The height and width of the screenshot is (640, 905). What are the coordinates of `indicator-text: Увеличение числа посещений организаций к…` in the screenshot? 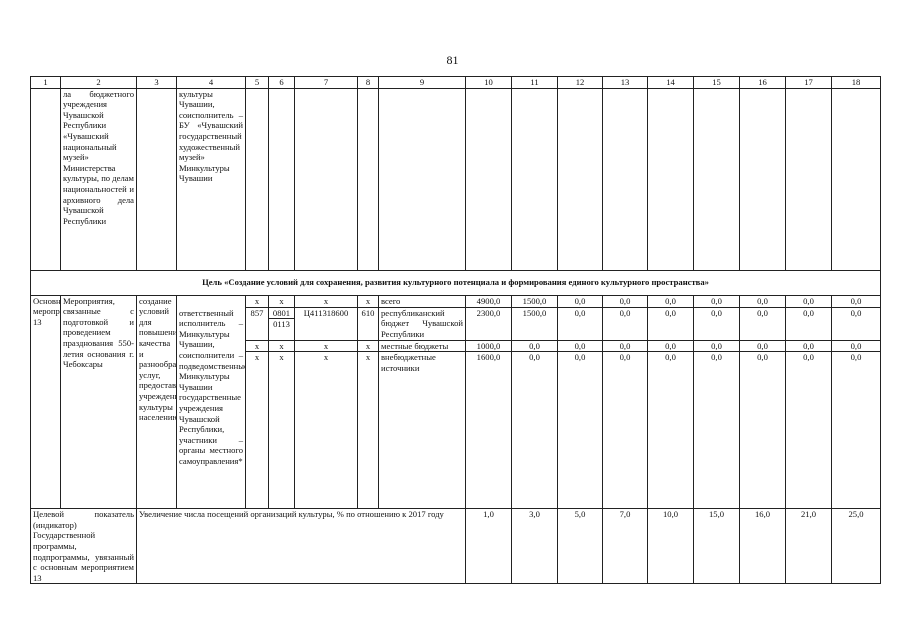 It's located at (301, 546).